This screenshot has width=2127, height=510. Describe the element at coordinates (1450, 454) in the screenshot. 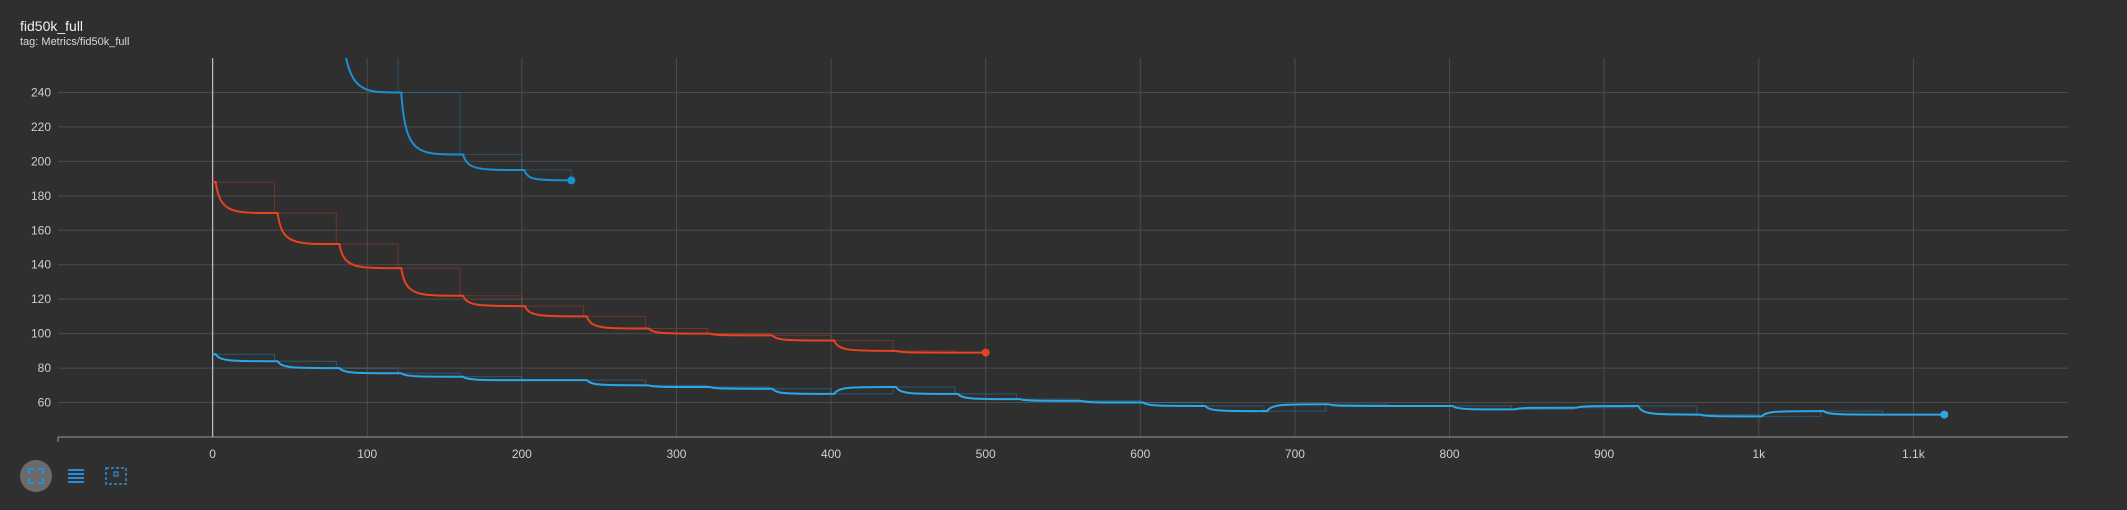

I see `x-tick-label: 800` at that location.